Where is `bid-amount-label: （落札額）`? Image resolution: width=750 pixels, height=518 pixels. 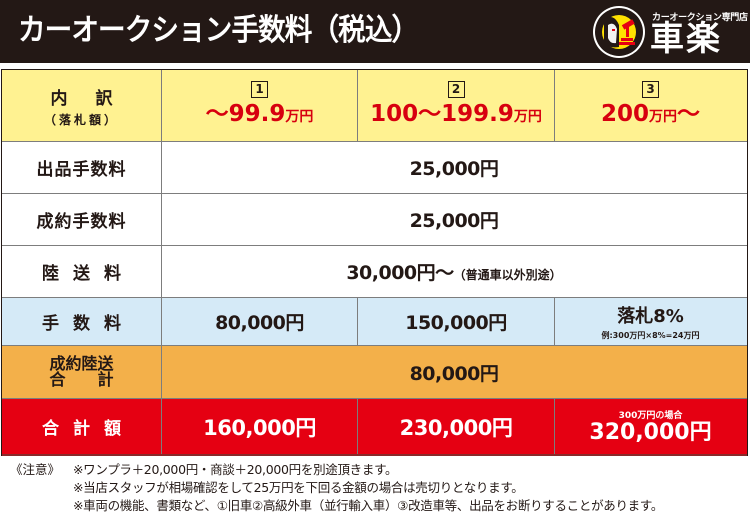 bid-amount-label: （落札額） is located at coordinates (81, 119).